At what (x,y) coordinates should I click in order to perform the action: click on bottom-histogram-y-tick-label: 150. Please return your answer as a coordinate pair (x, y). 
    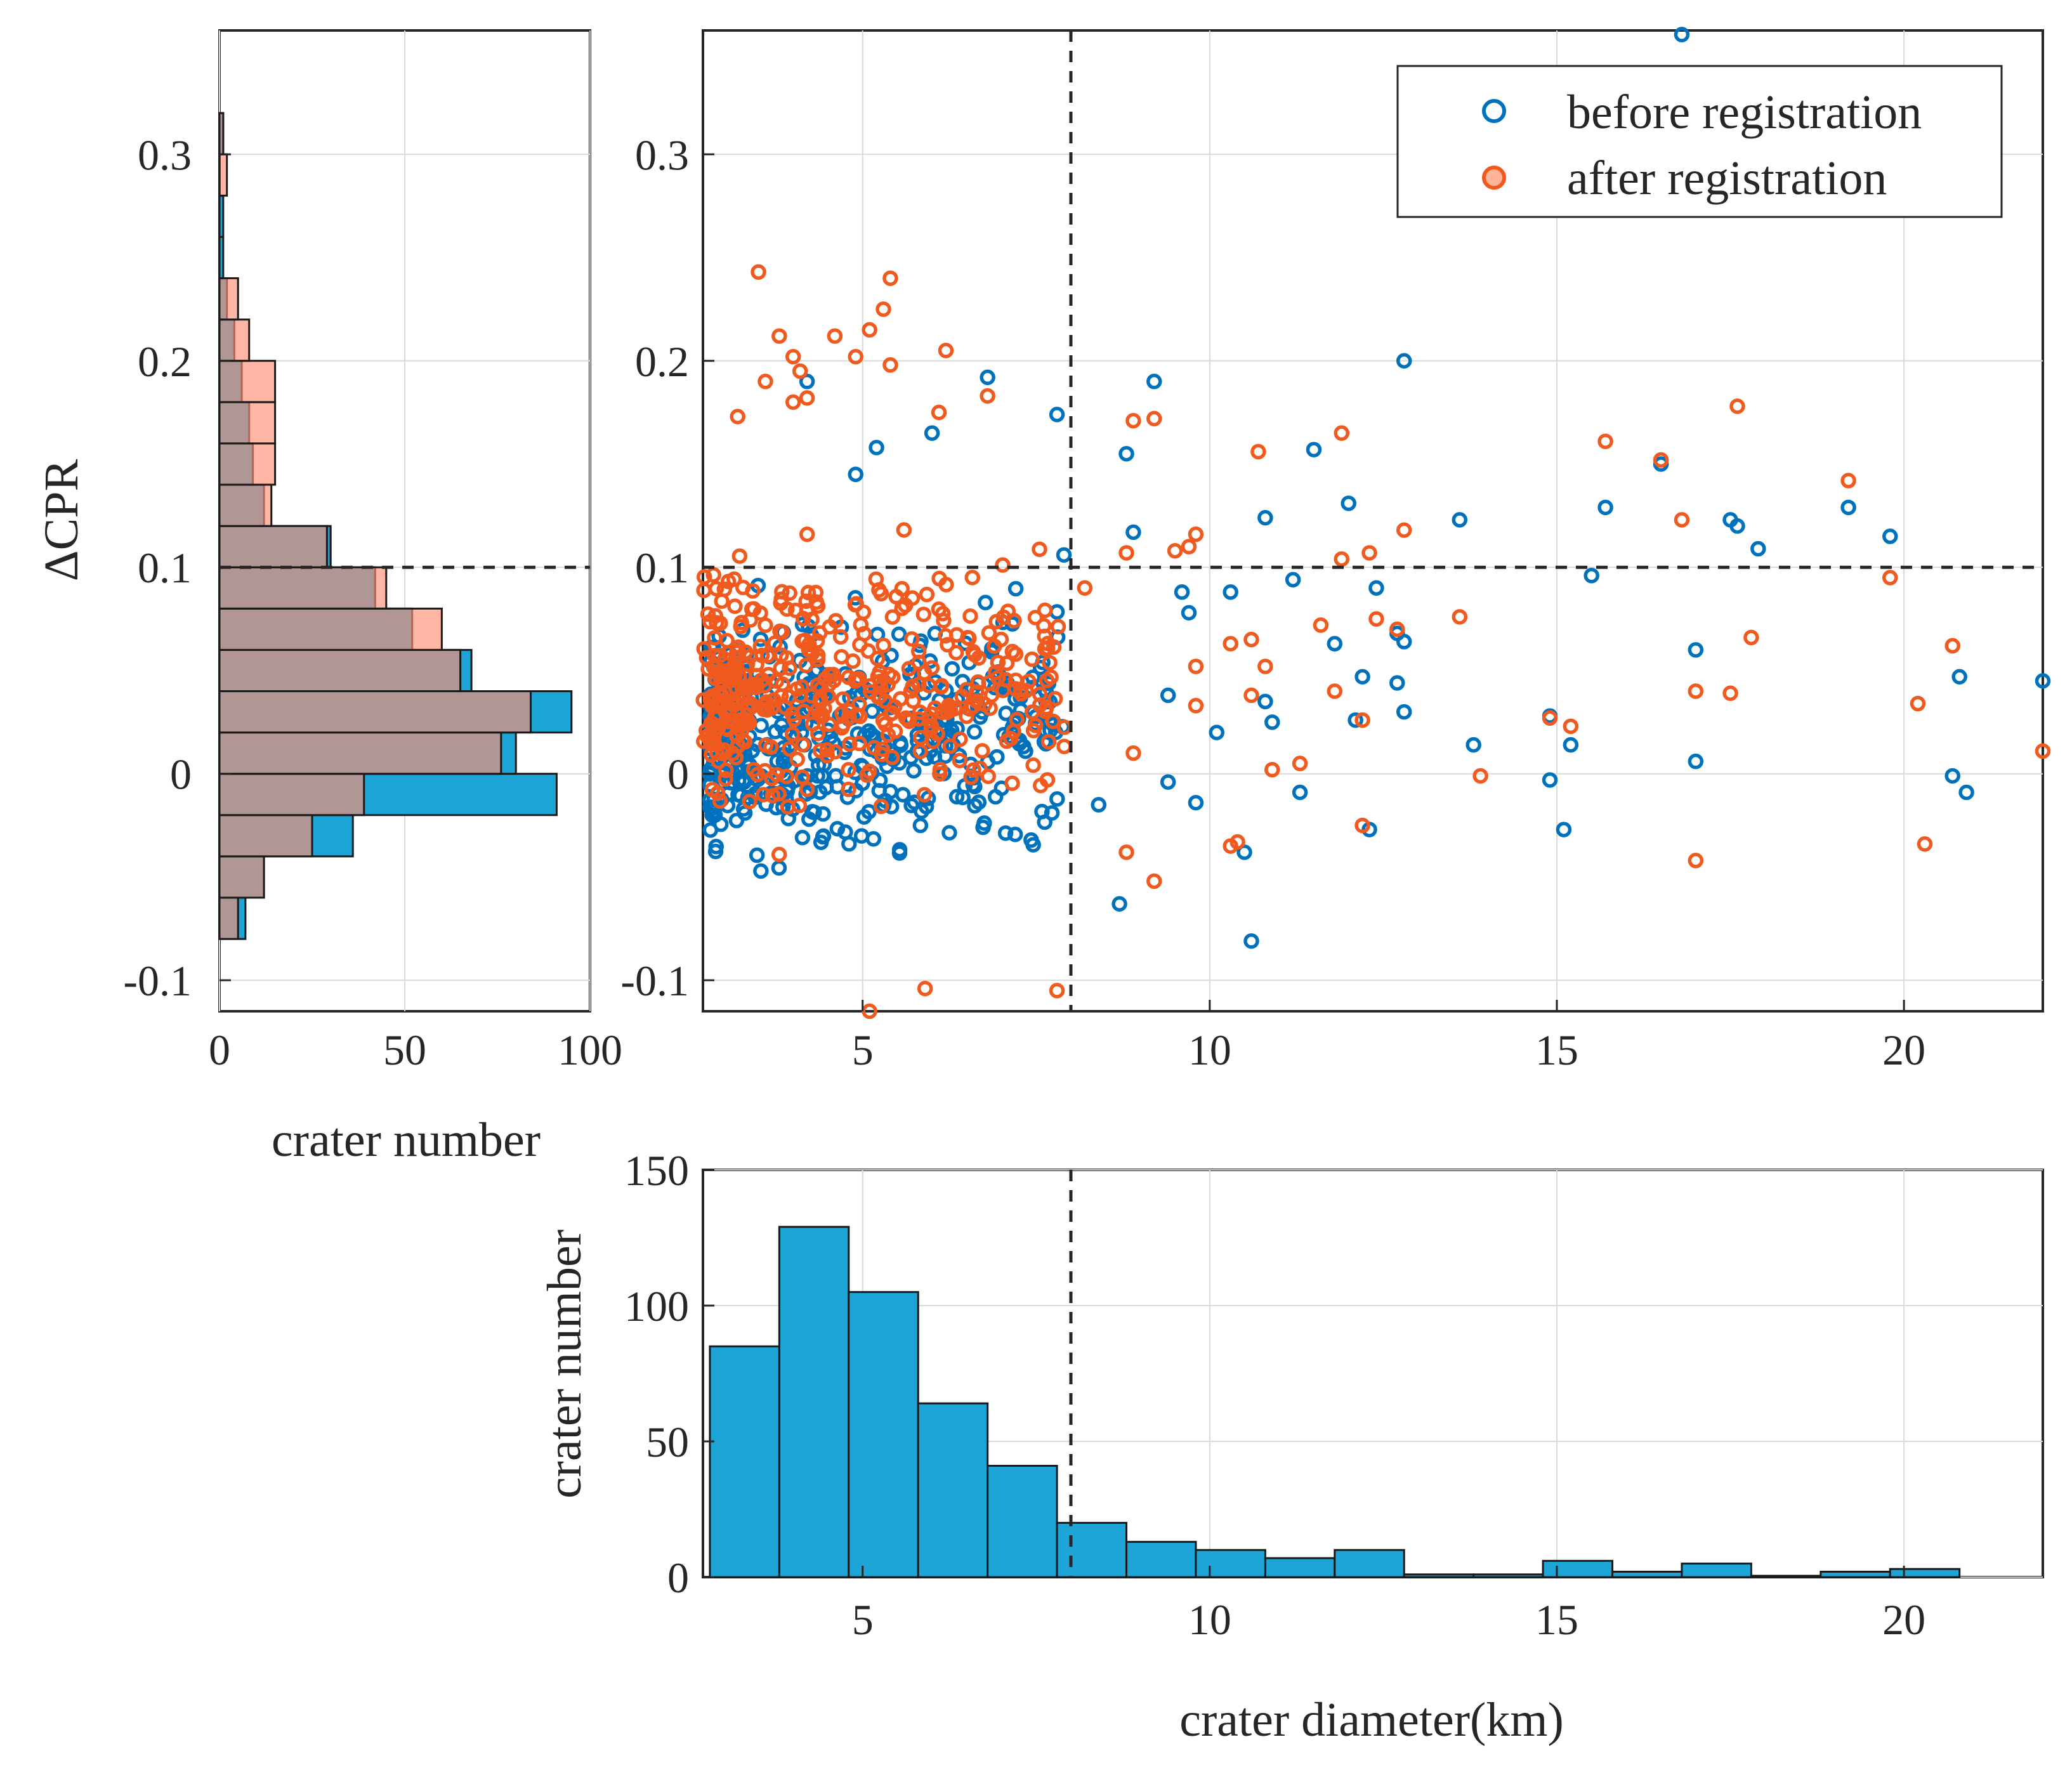
    Looking at the image, I should click on (656, 1170).